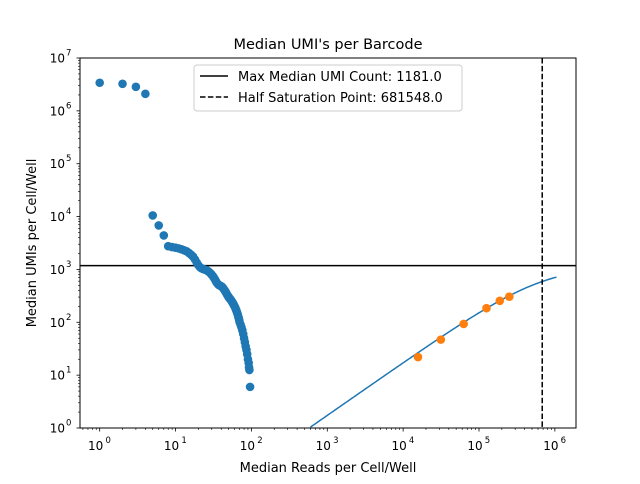 The height and width of the screenshot is (484, 640). What do you see at coordinates (328, 468) in the screenshot?
I see `x-axis-label: Median Reads per Cell/Well` at bounding box center [328, 468].